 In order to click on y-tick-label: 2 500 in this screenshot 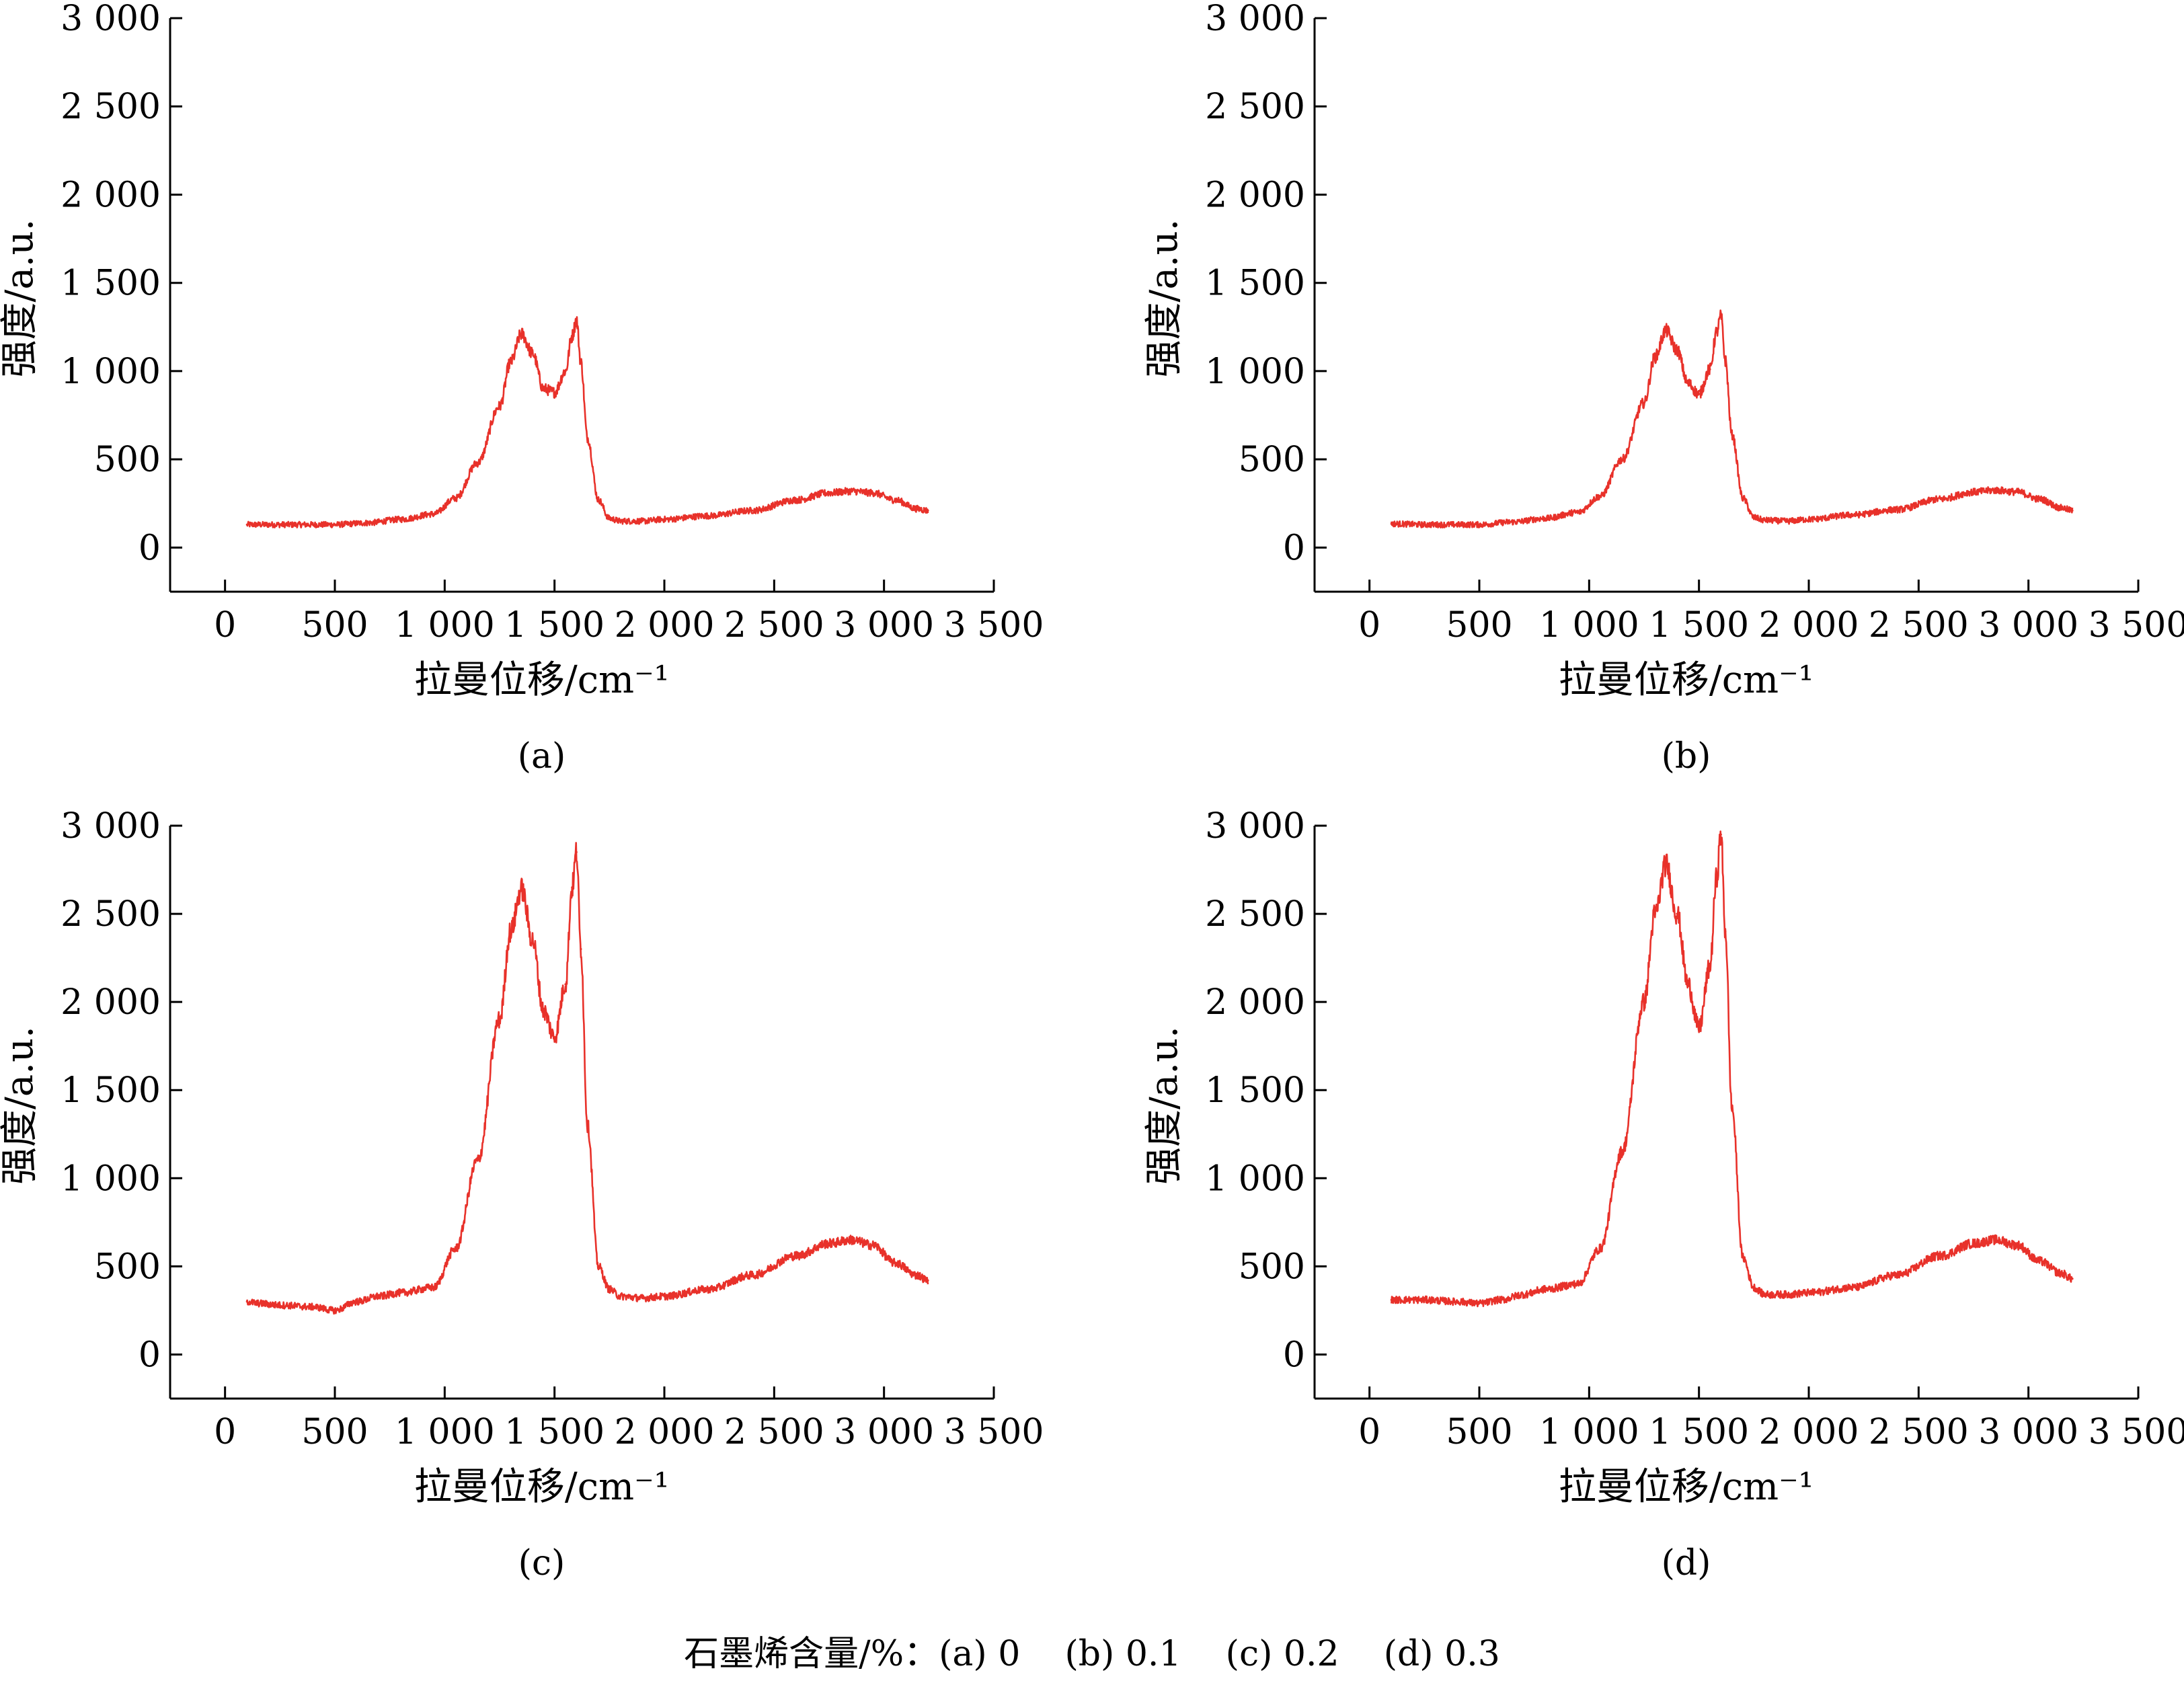, I will do `click(111, 107)`.